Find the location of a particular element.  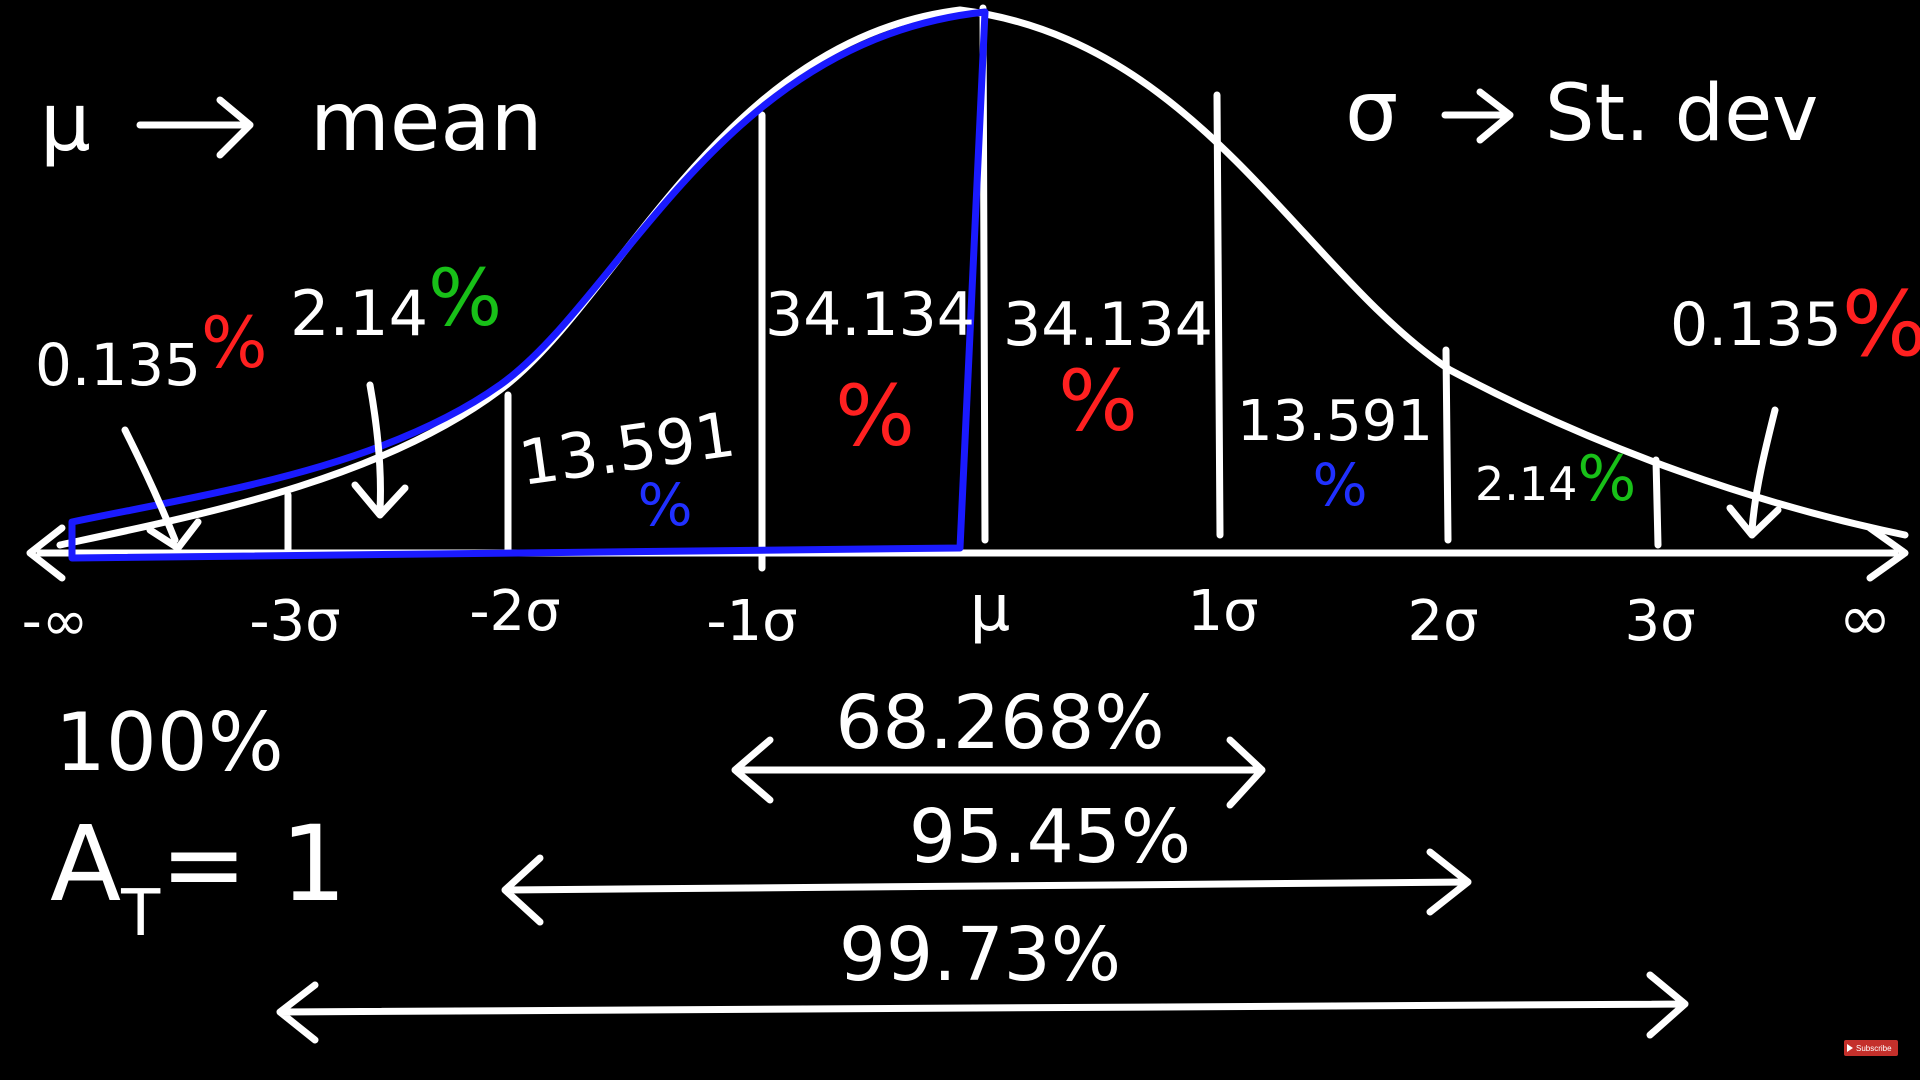

region-label-right-34: 34.134 % is located at coordinates (1108, 370).